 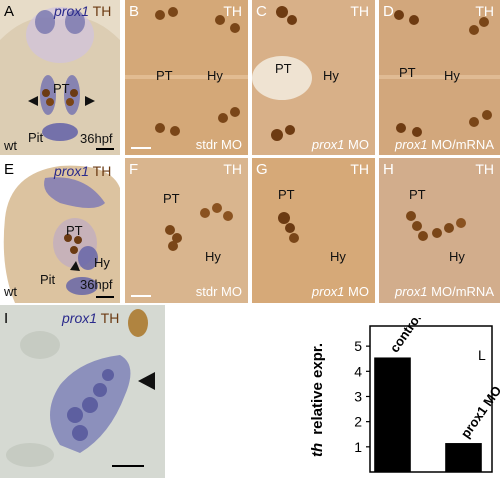 I want to click on panel-e: E prox1 TH PT Hy Pit wt 36hpf, so click(x=60, y=230).